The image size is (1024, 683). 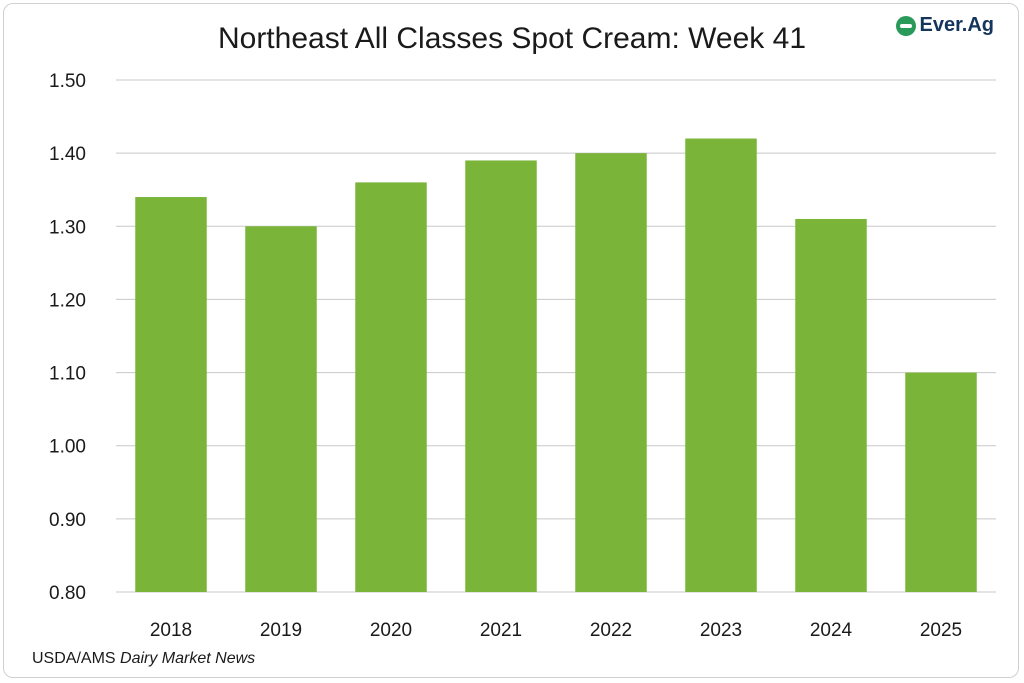 I want to click on y-tick-label: 1.20, so click(x=67, y=300).